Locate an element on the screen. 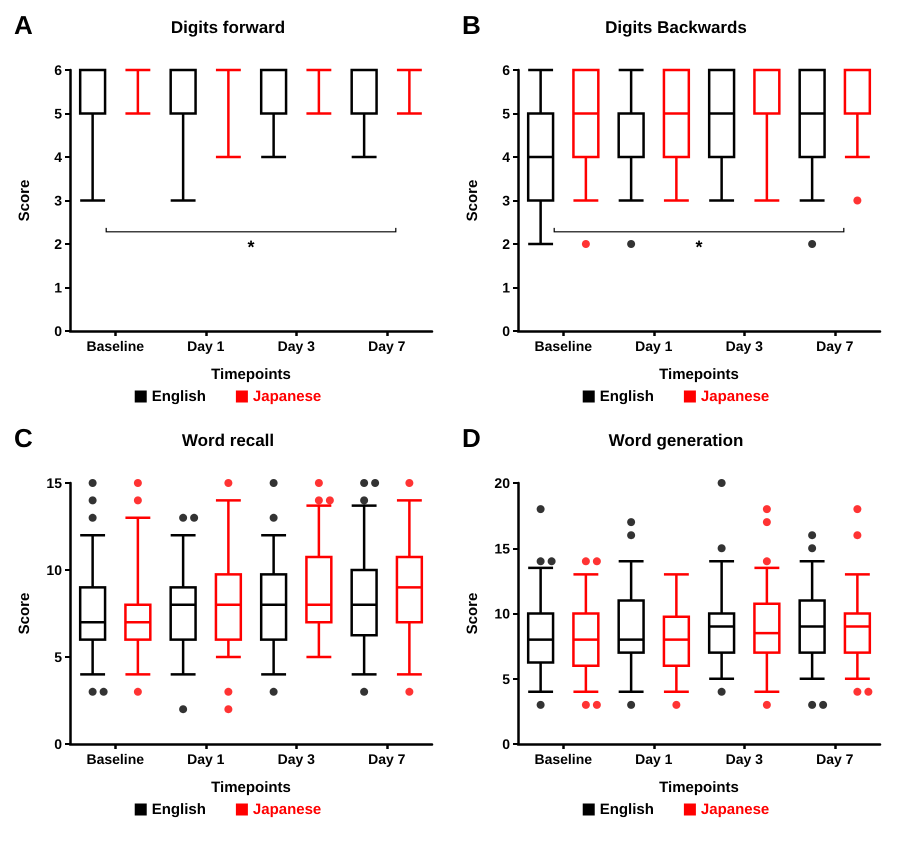 This screenshot has height=842, width=908. text: C is located at coordinates (23, 438).